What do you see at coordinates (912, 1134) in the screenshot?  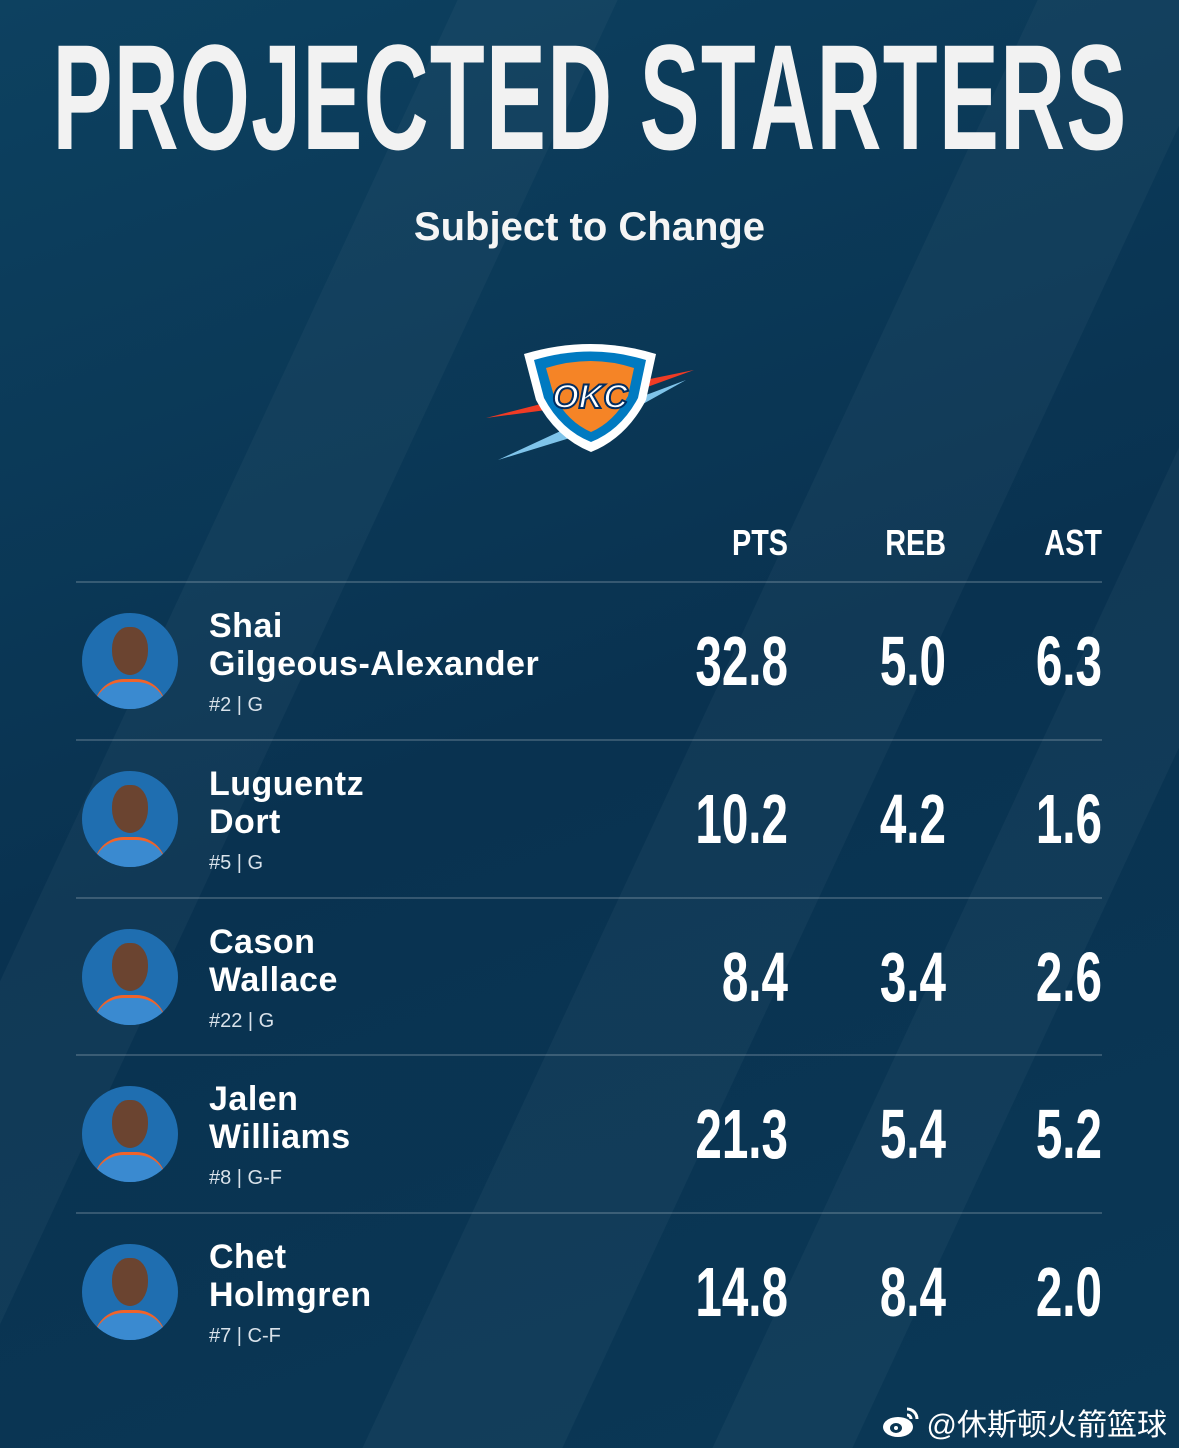 I see `stat-reb: 5.4` at bounding box center [912, 1134].